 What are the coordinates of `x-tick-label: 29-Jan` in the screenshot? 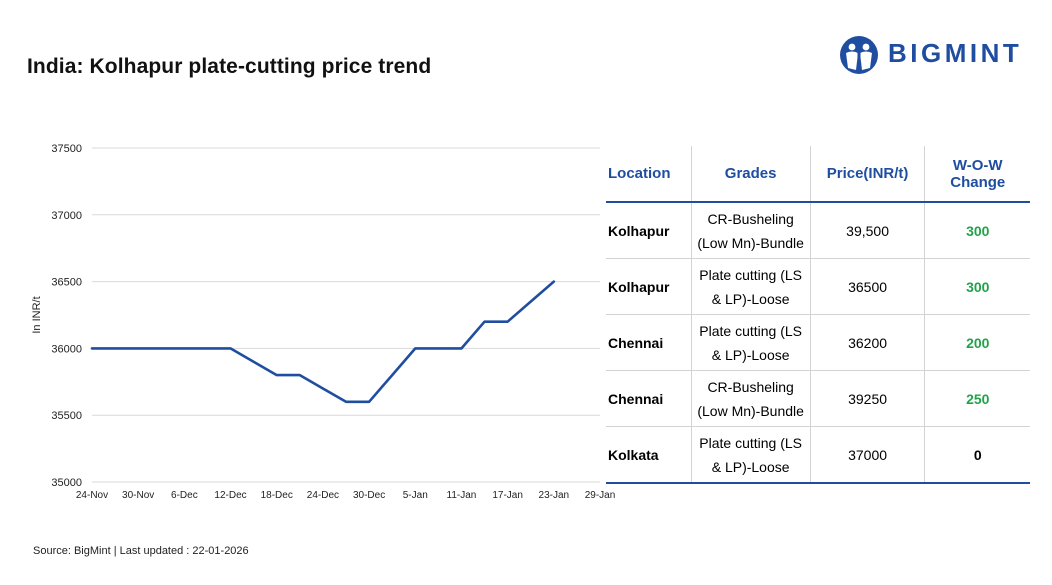 It's located at (600, 495).